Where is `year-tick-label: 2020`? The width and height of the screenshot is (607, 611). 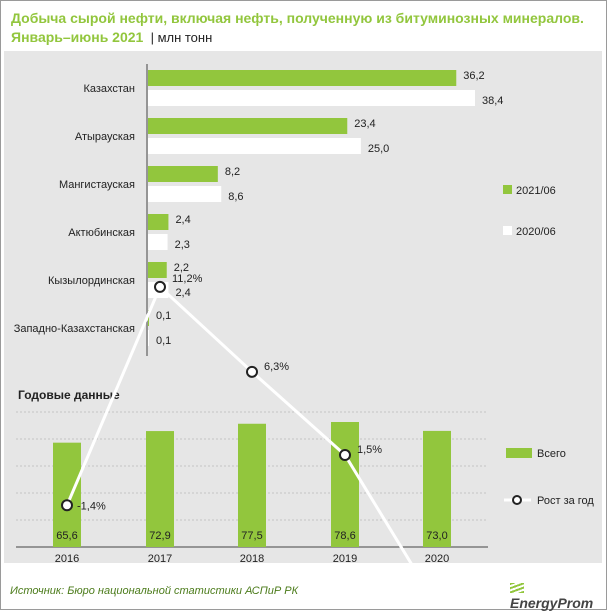 year-tick-label: 2020 is located at coordinates (437, 558).